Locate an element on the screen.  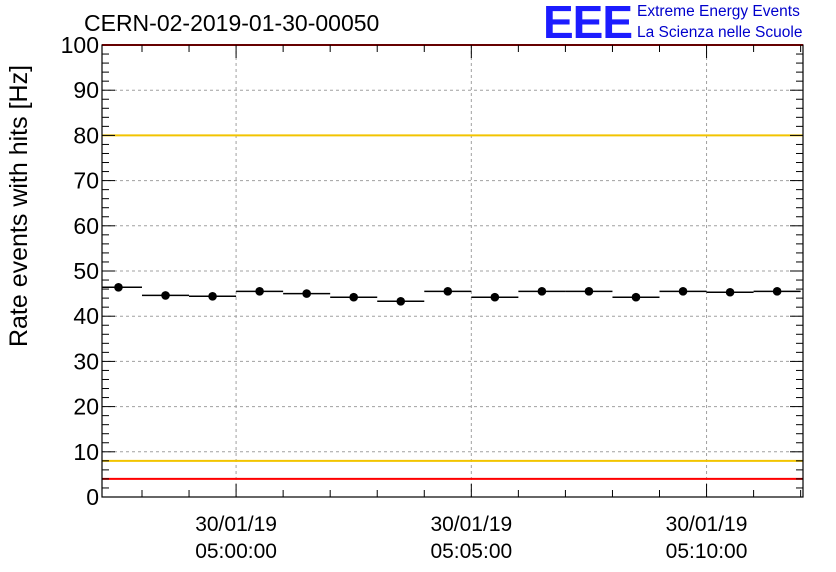
y-tick-label: 50 is located at coordinates (86, 271).